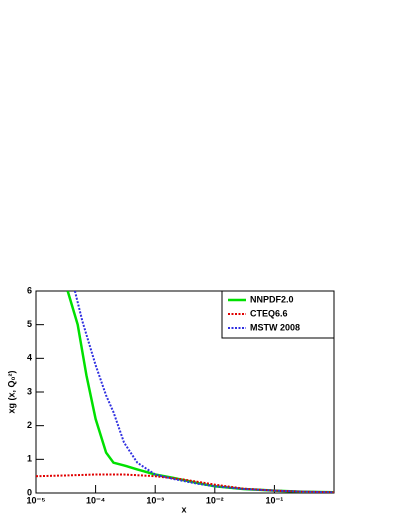 This screenshot has height=518, width=401. Describe the element at coordinates (29, 290) in the screenshot. I see `y-tick-label: 6` at that location.